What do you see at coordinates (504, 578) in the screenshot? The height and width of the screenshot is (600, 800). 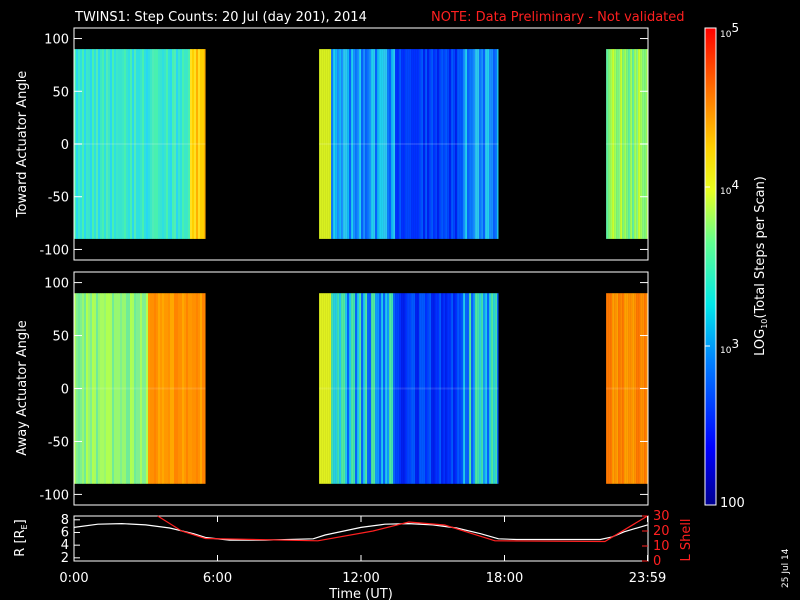 I see `x-tick-label: 18:00` at bounding box center [504, 578].